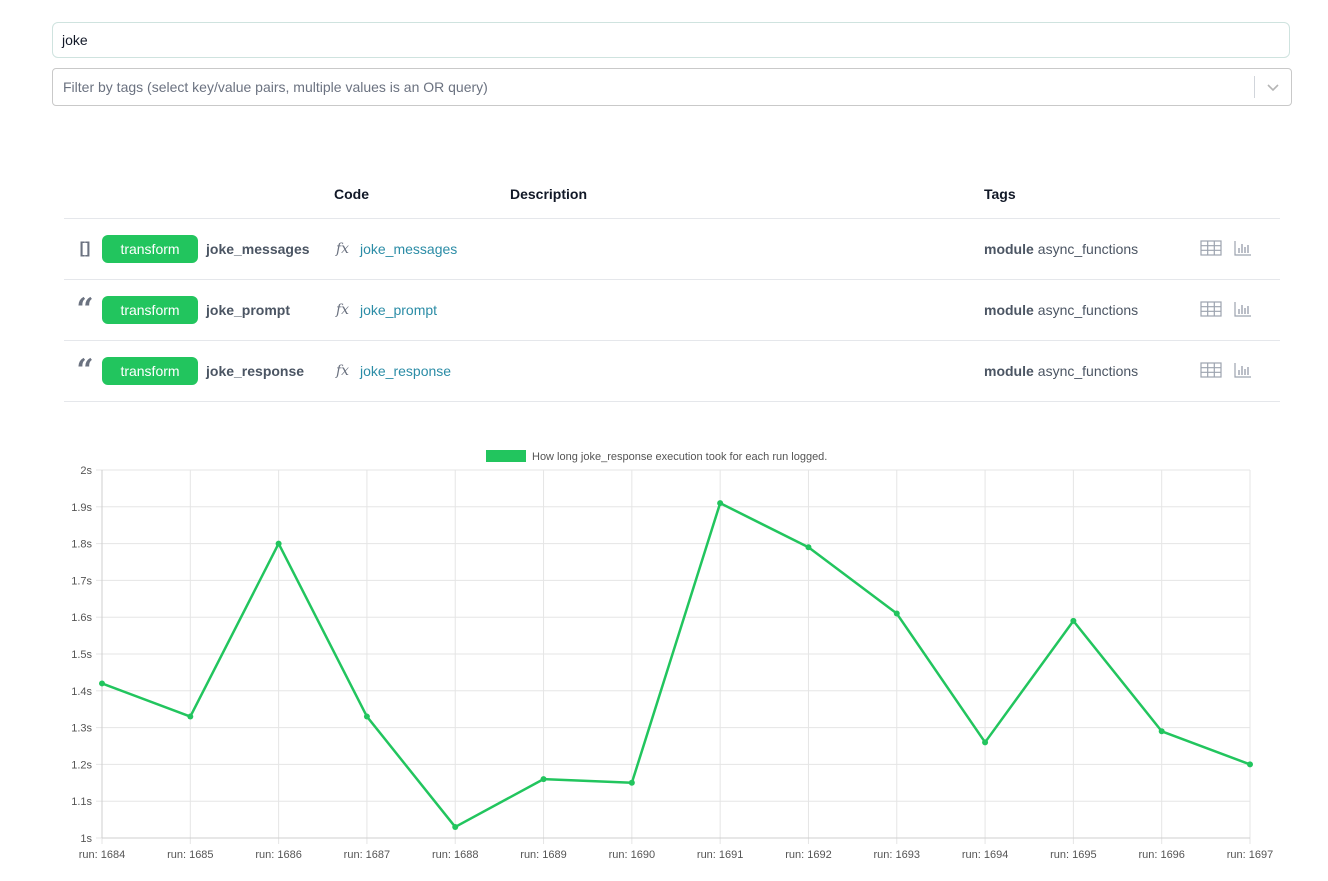 The height and width of the screenshot is (881, 1328). Describe the element at coordinates (81, 618) in the screenshot. I see `y-tick-label: 1.6s` at that location.